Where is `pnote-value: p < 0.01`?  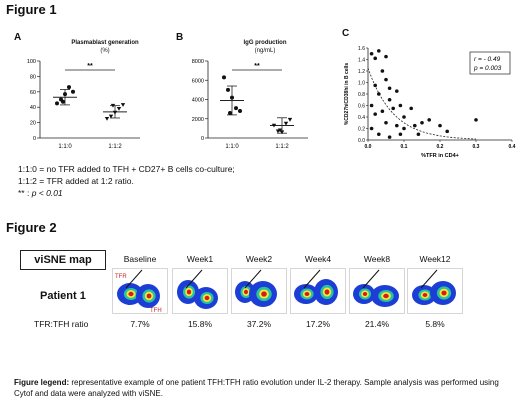 pnote-value: p < 0.01 is located at coordinates (47, 193).